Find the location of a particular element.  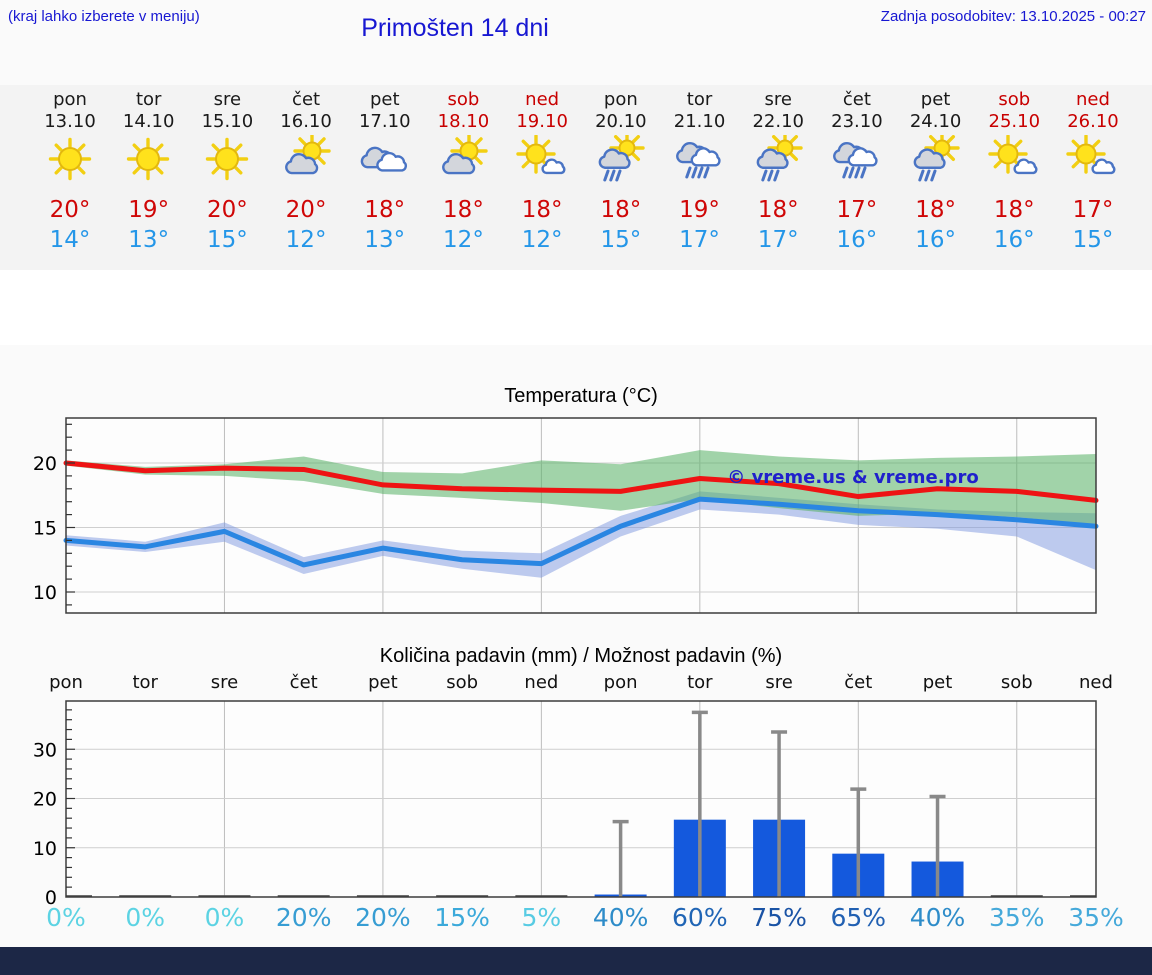

day-date-label: 14.10 is located at coordinates (148, 121).